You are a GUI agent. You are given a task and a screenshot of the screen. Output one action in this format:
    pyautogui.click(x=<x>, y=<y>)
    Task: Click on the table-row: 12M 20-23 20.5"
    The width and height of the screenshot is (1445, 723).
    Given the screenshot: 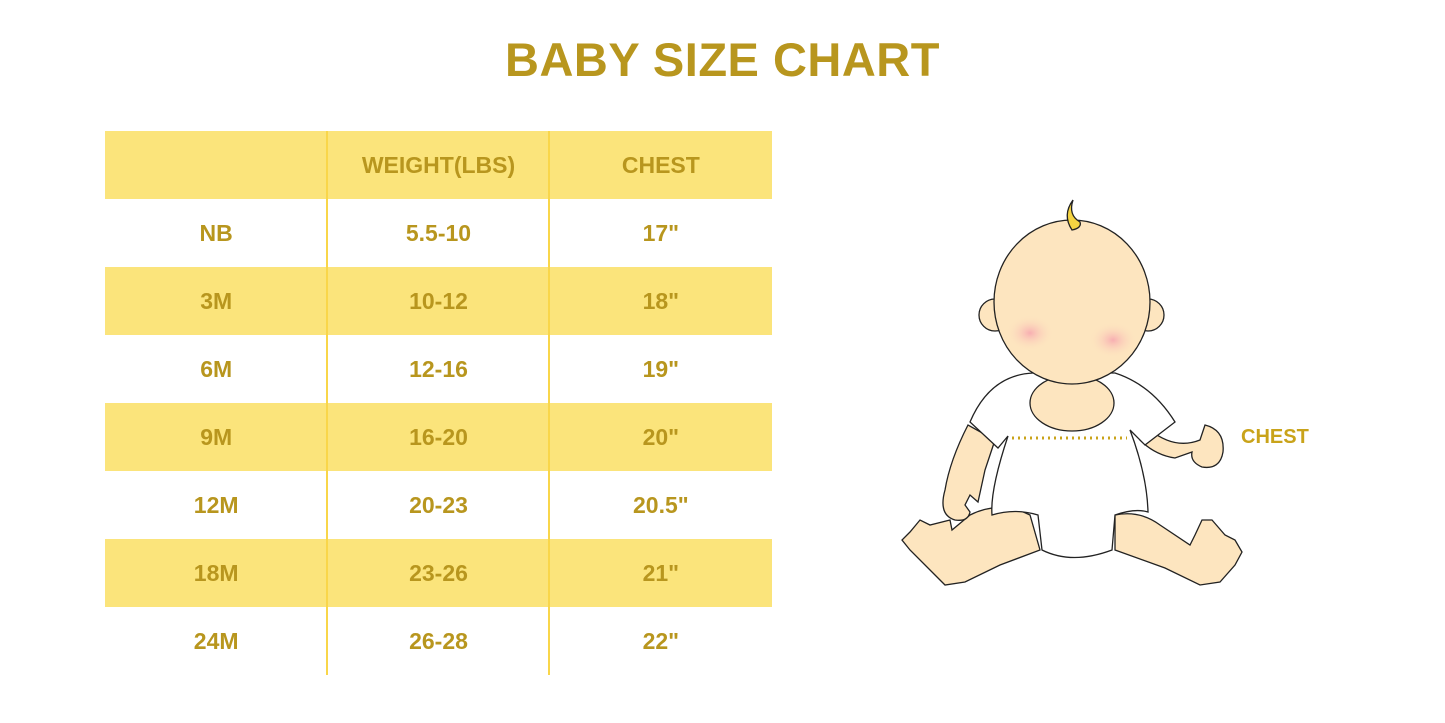 What is the action you would take?
    pyautogui.click(x=438, y=505)
    